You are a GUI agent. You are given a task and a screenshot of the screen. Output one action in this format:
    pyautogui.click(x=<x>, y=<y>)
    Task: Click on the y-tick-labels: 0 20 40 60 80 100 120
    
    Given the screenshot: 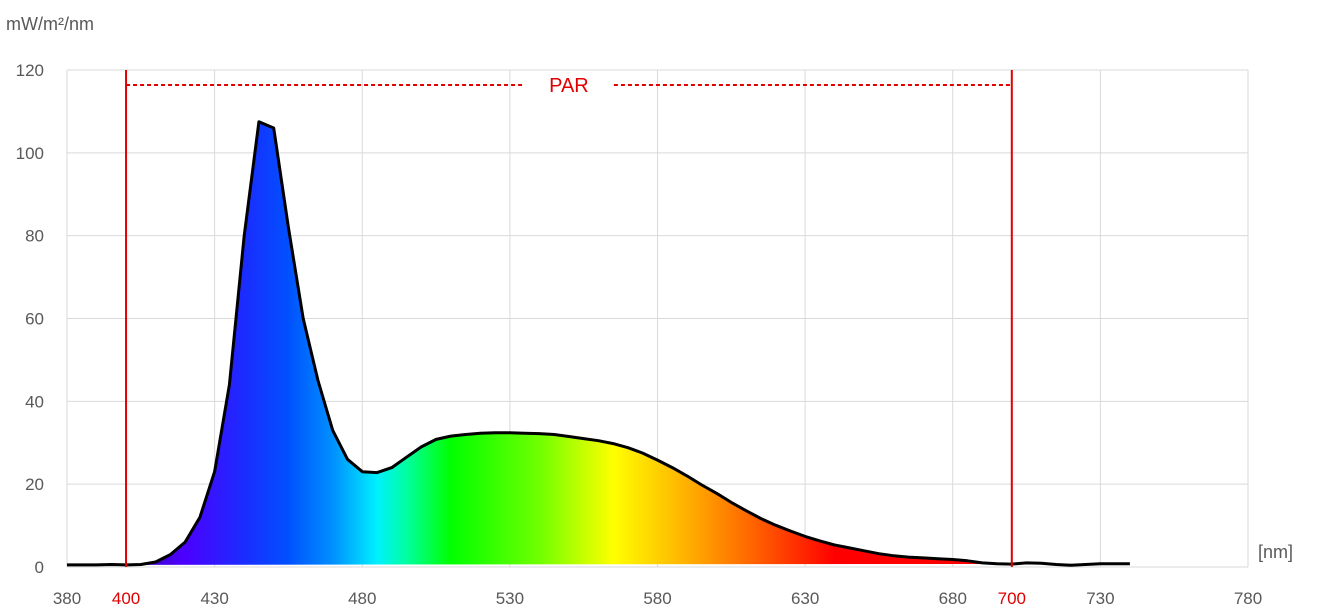 What is the action you would take?
    pyautogui.click(x=30, y=319)
    